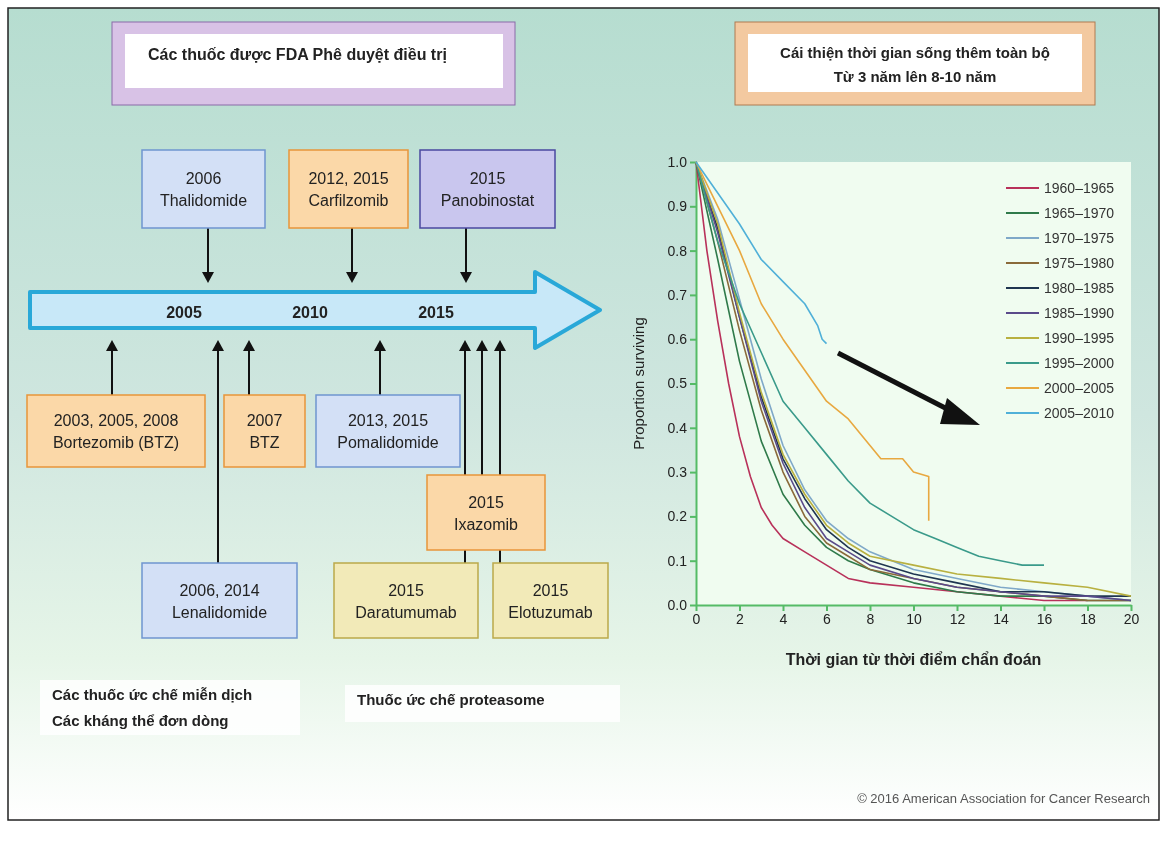 The height and width of the screenshot is (843, 1167). Describe the element at coordinates (486, 513) in the screenshot. I see `text: 2015 Ixazomib` at that location.